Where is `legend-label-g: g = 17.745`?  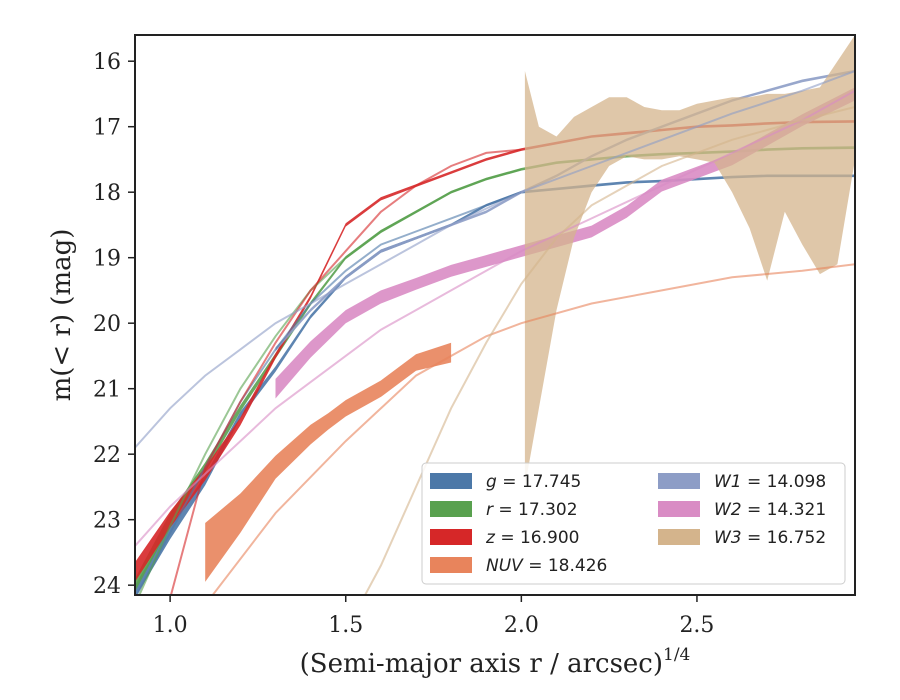
legend-label-g: g = 17.745 is located at coordinates (533, 482).